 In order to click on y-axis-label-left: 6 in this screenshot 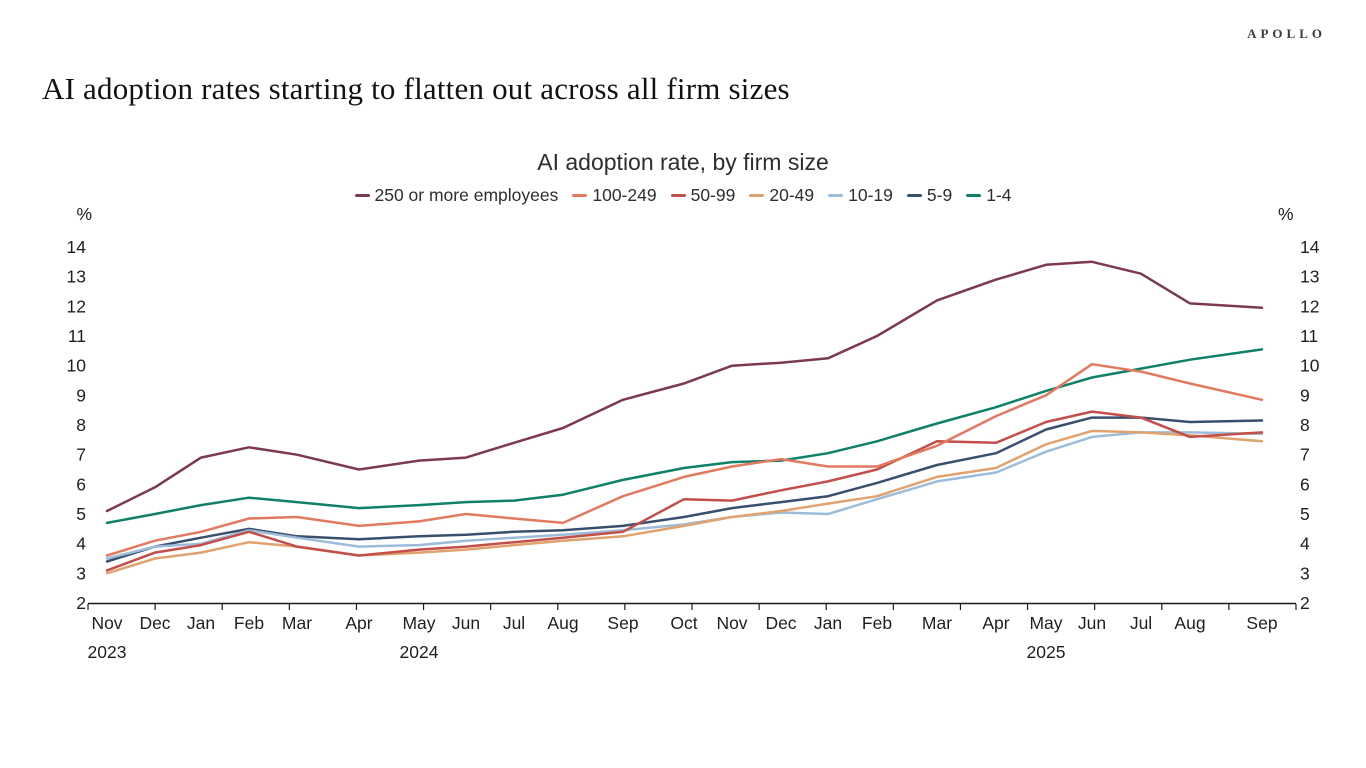, I will do `click(81, 484)`.